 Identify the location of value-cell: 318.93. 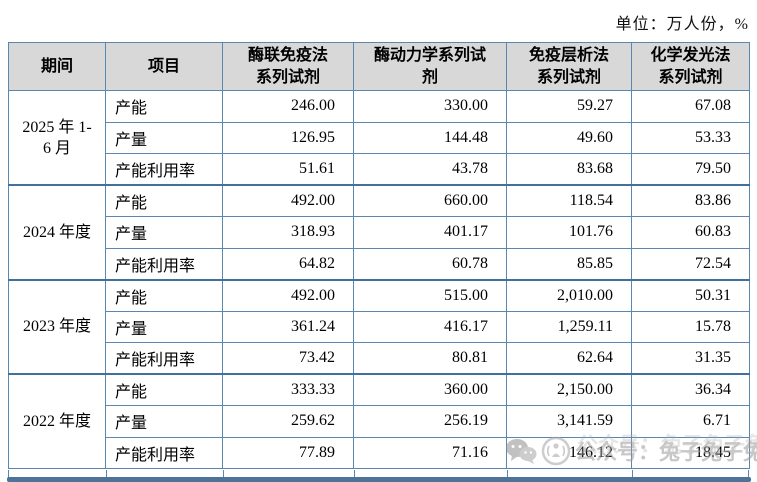
(288, 232).